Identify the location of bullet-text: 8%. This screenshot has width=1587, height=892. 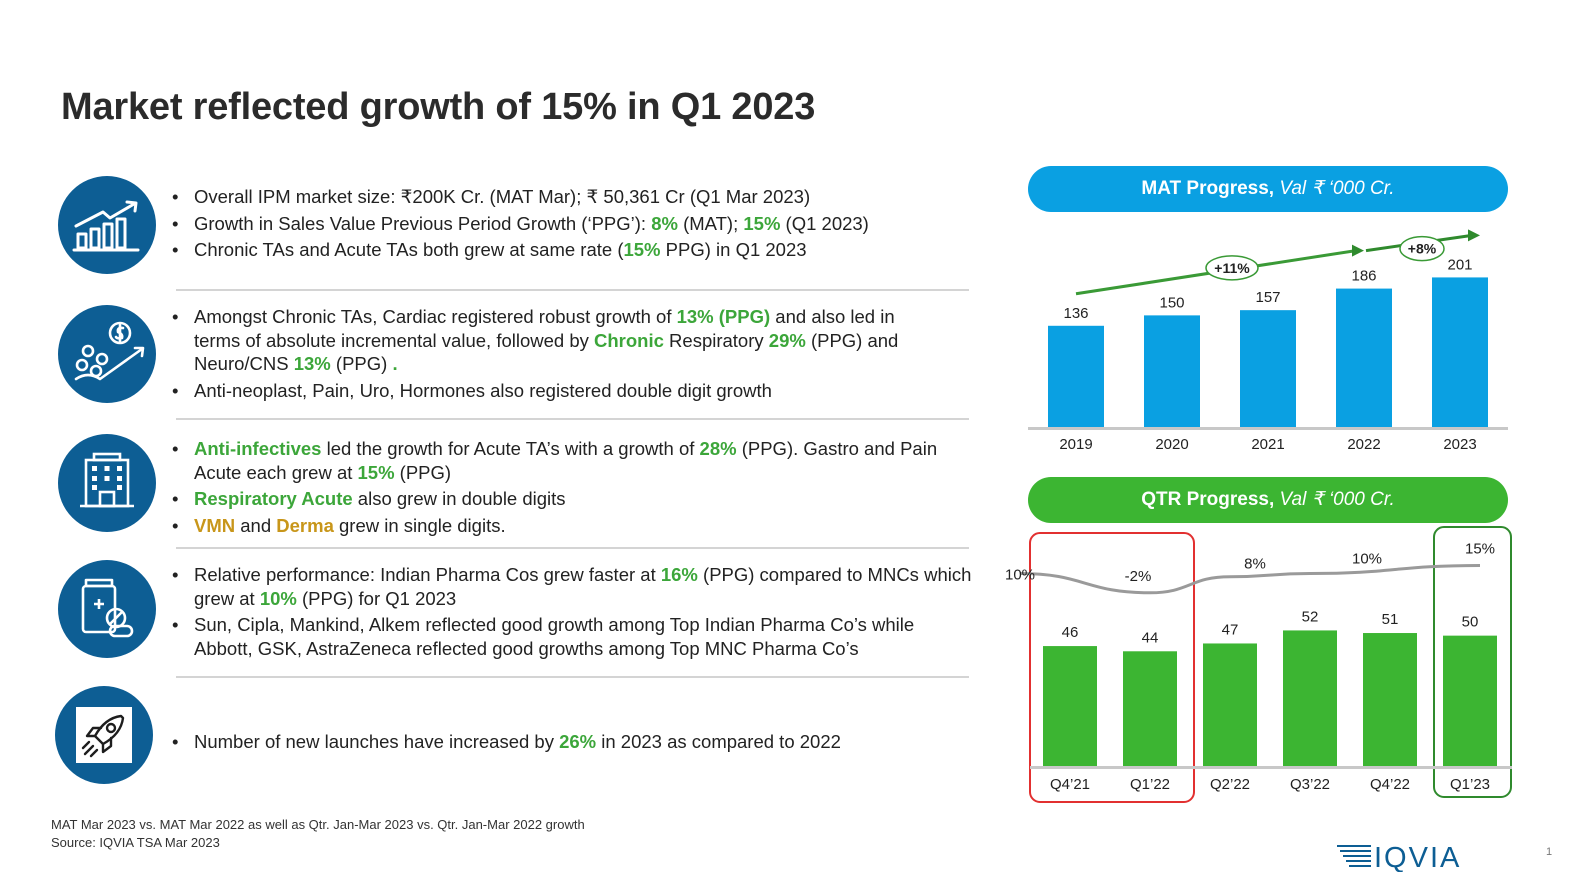
(664, 223).